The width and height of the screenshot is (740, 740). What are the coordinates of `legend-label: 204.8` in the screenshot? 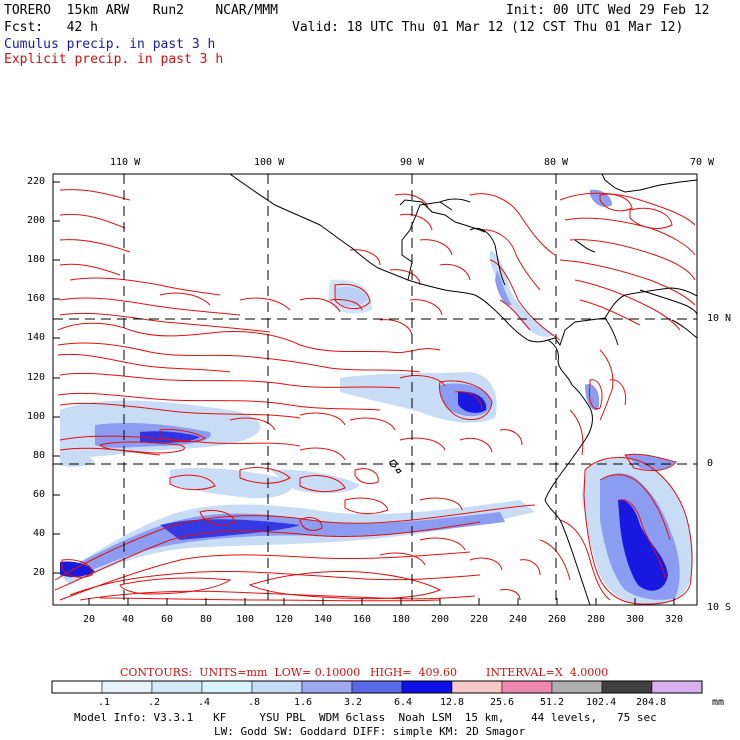 It's located at (651, 702).